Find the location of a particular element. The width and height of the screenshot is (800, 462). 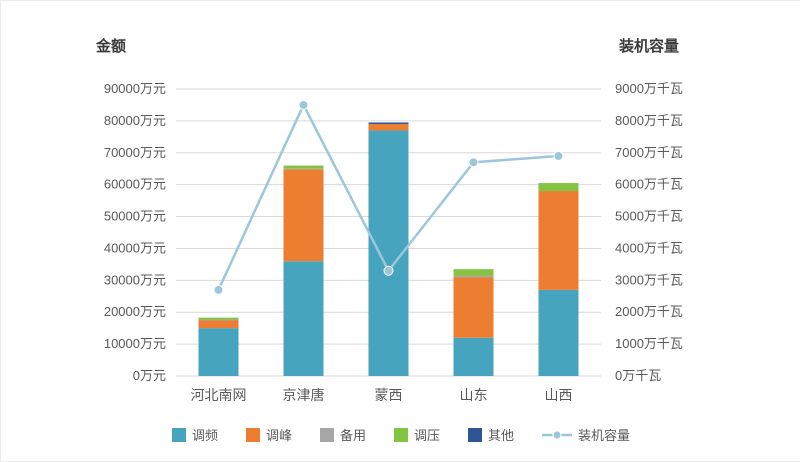

legend-item-调频: 调频 is located at coordinates (194, 434).